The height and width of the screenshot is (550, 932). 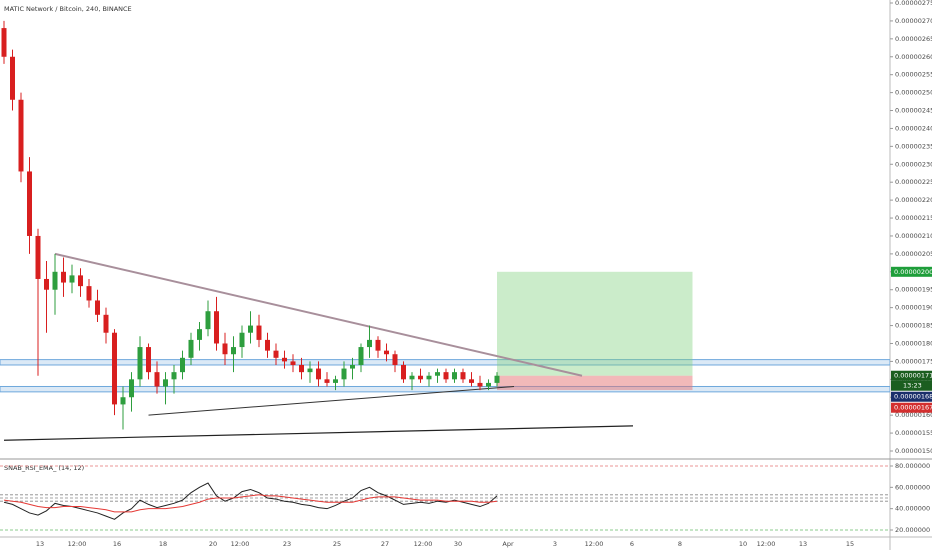 I want to click on y-tick-label: 0.00000160, so click(x=913, y=415).